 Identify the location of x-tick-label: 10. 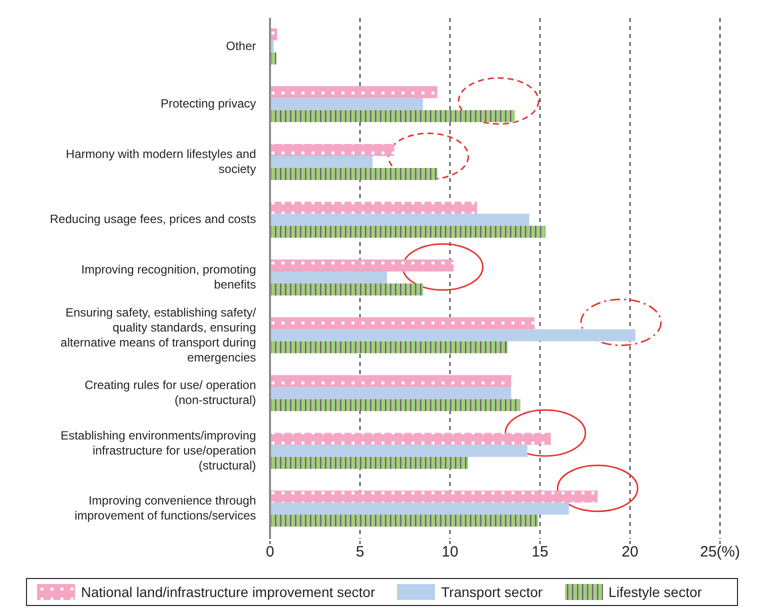
(450, 552).